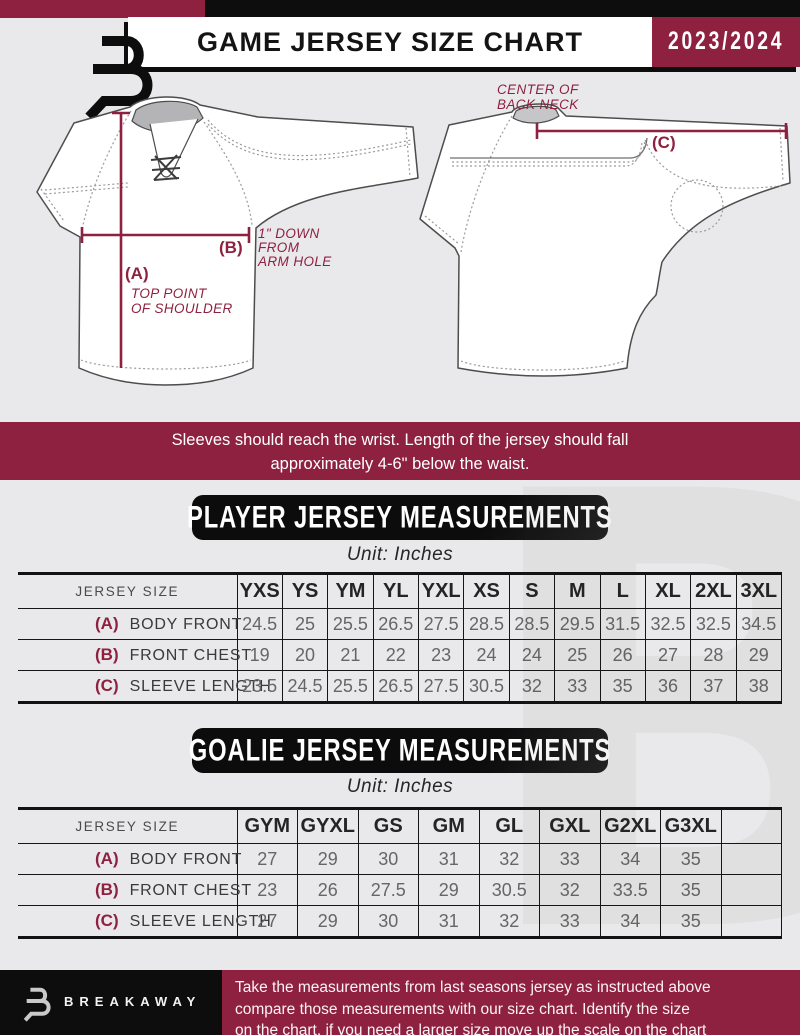  What do you see at coordinates (630, 826) in the screenshot?
I see `size-column-header: G2XL` at bounding box center [630, 826].